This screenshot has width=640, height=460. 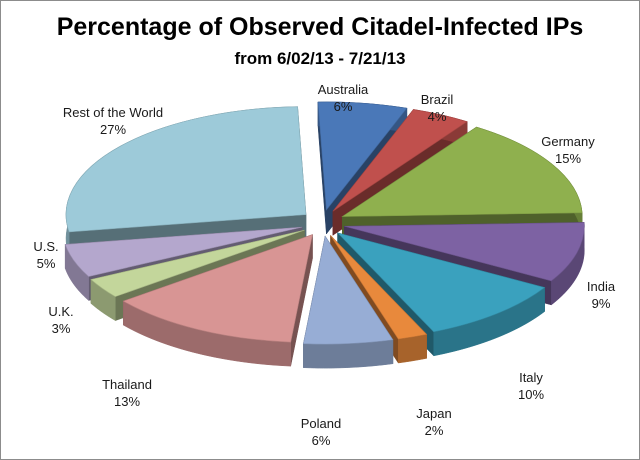 What do you see at coordinates (46, 263) in the screenshot?
I see `value-u-s: 5%` at bounding box center [46, 263].